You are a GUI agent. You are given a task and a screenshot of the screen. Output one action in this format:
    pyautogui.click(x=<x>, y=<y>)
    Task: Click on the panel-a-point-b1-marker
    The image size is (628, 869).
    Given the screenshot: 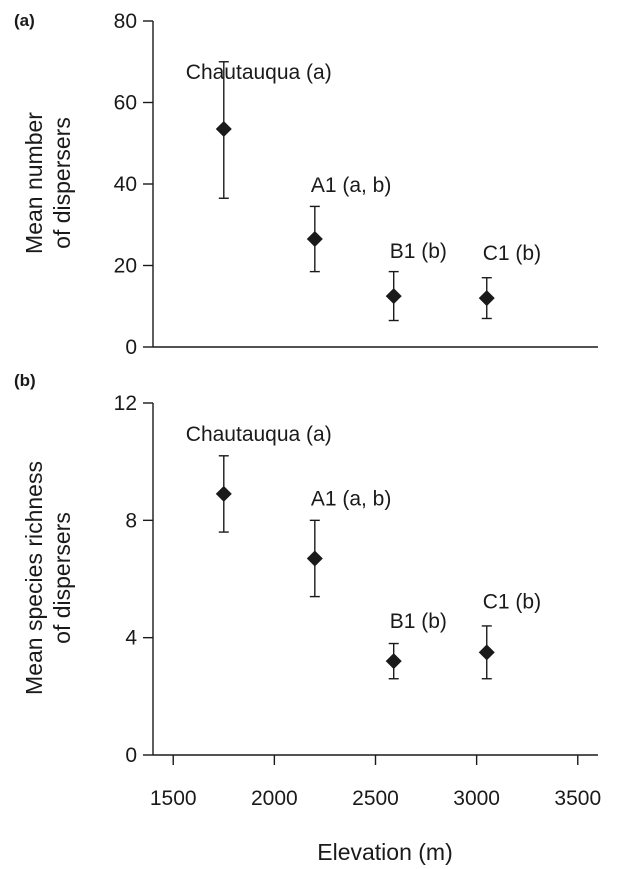 What is the action you would take?
    pyautogui.click(x=393, y=296)
    